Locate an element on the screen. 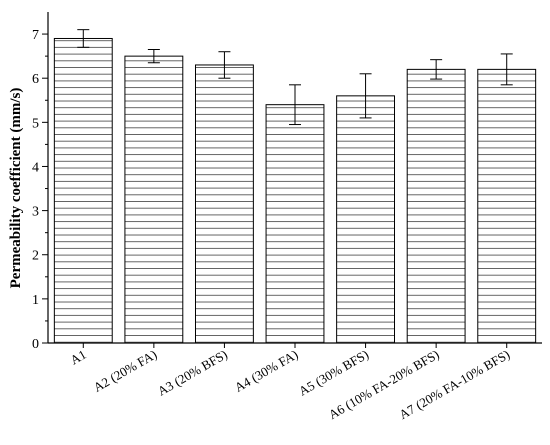 The height and width of the screenshot is (445, 550). x-tick-label-4: A4 (30% FA) is located at coordinates (266, 371).